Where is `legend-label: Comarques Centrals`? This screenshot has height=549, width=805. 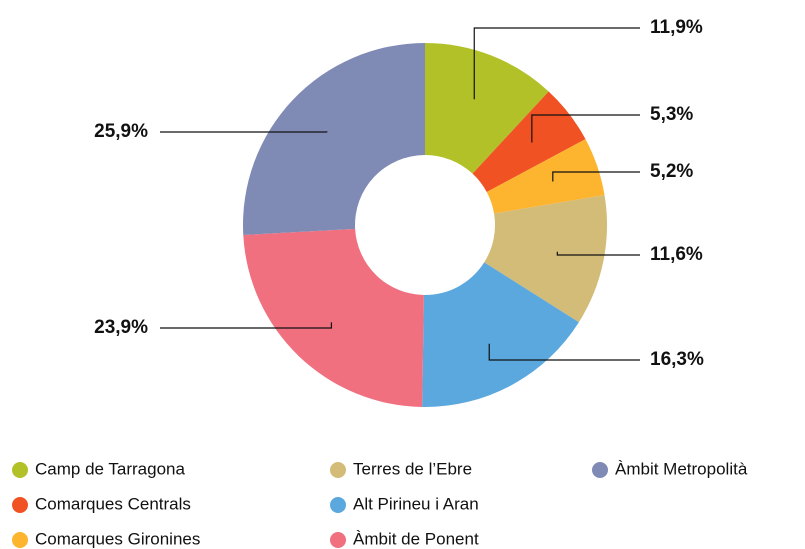
legend-label: Comarques Centrals is located at coordinates (113, 503).